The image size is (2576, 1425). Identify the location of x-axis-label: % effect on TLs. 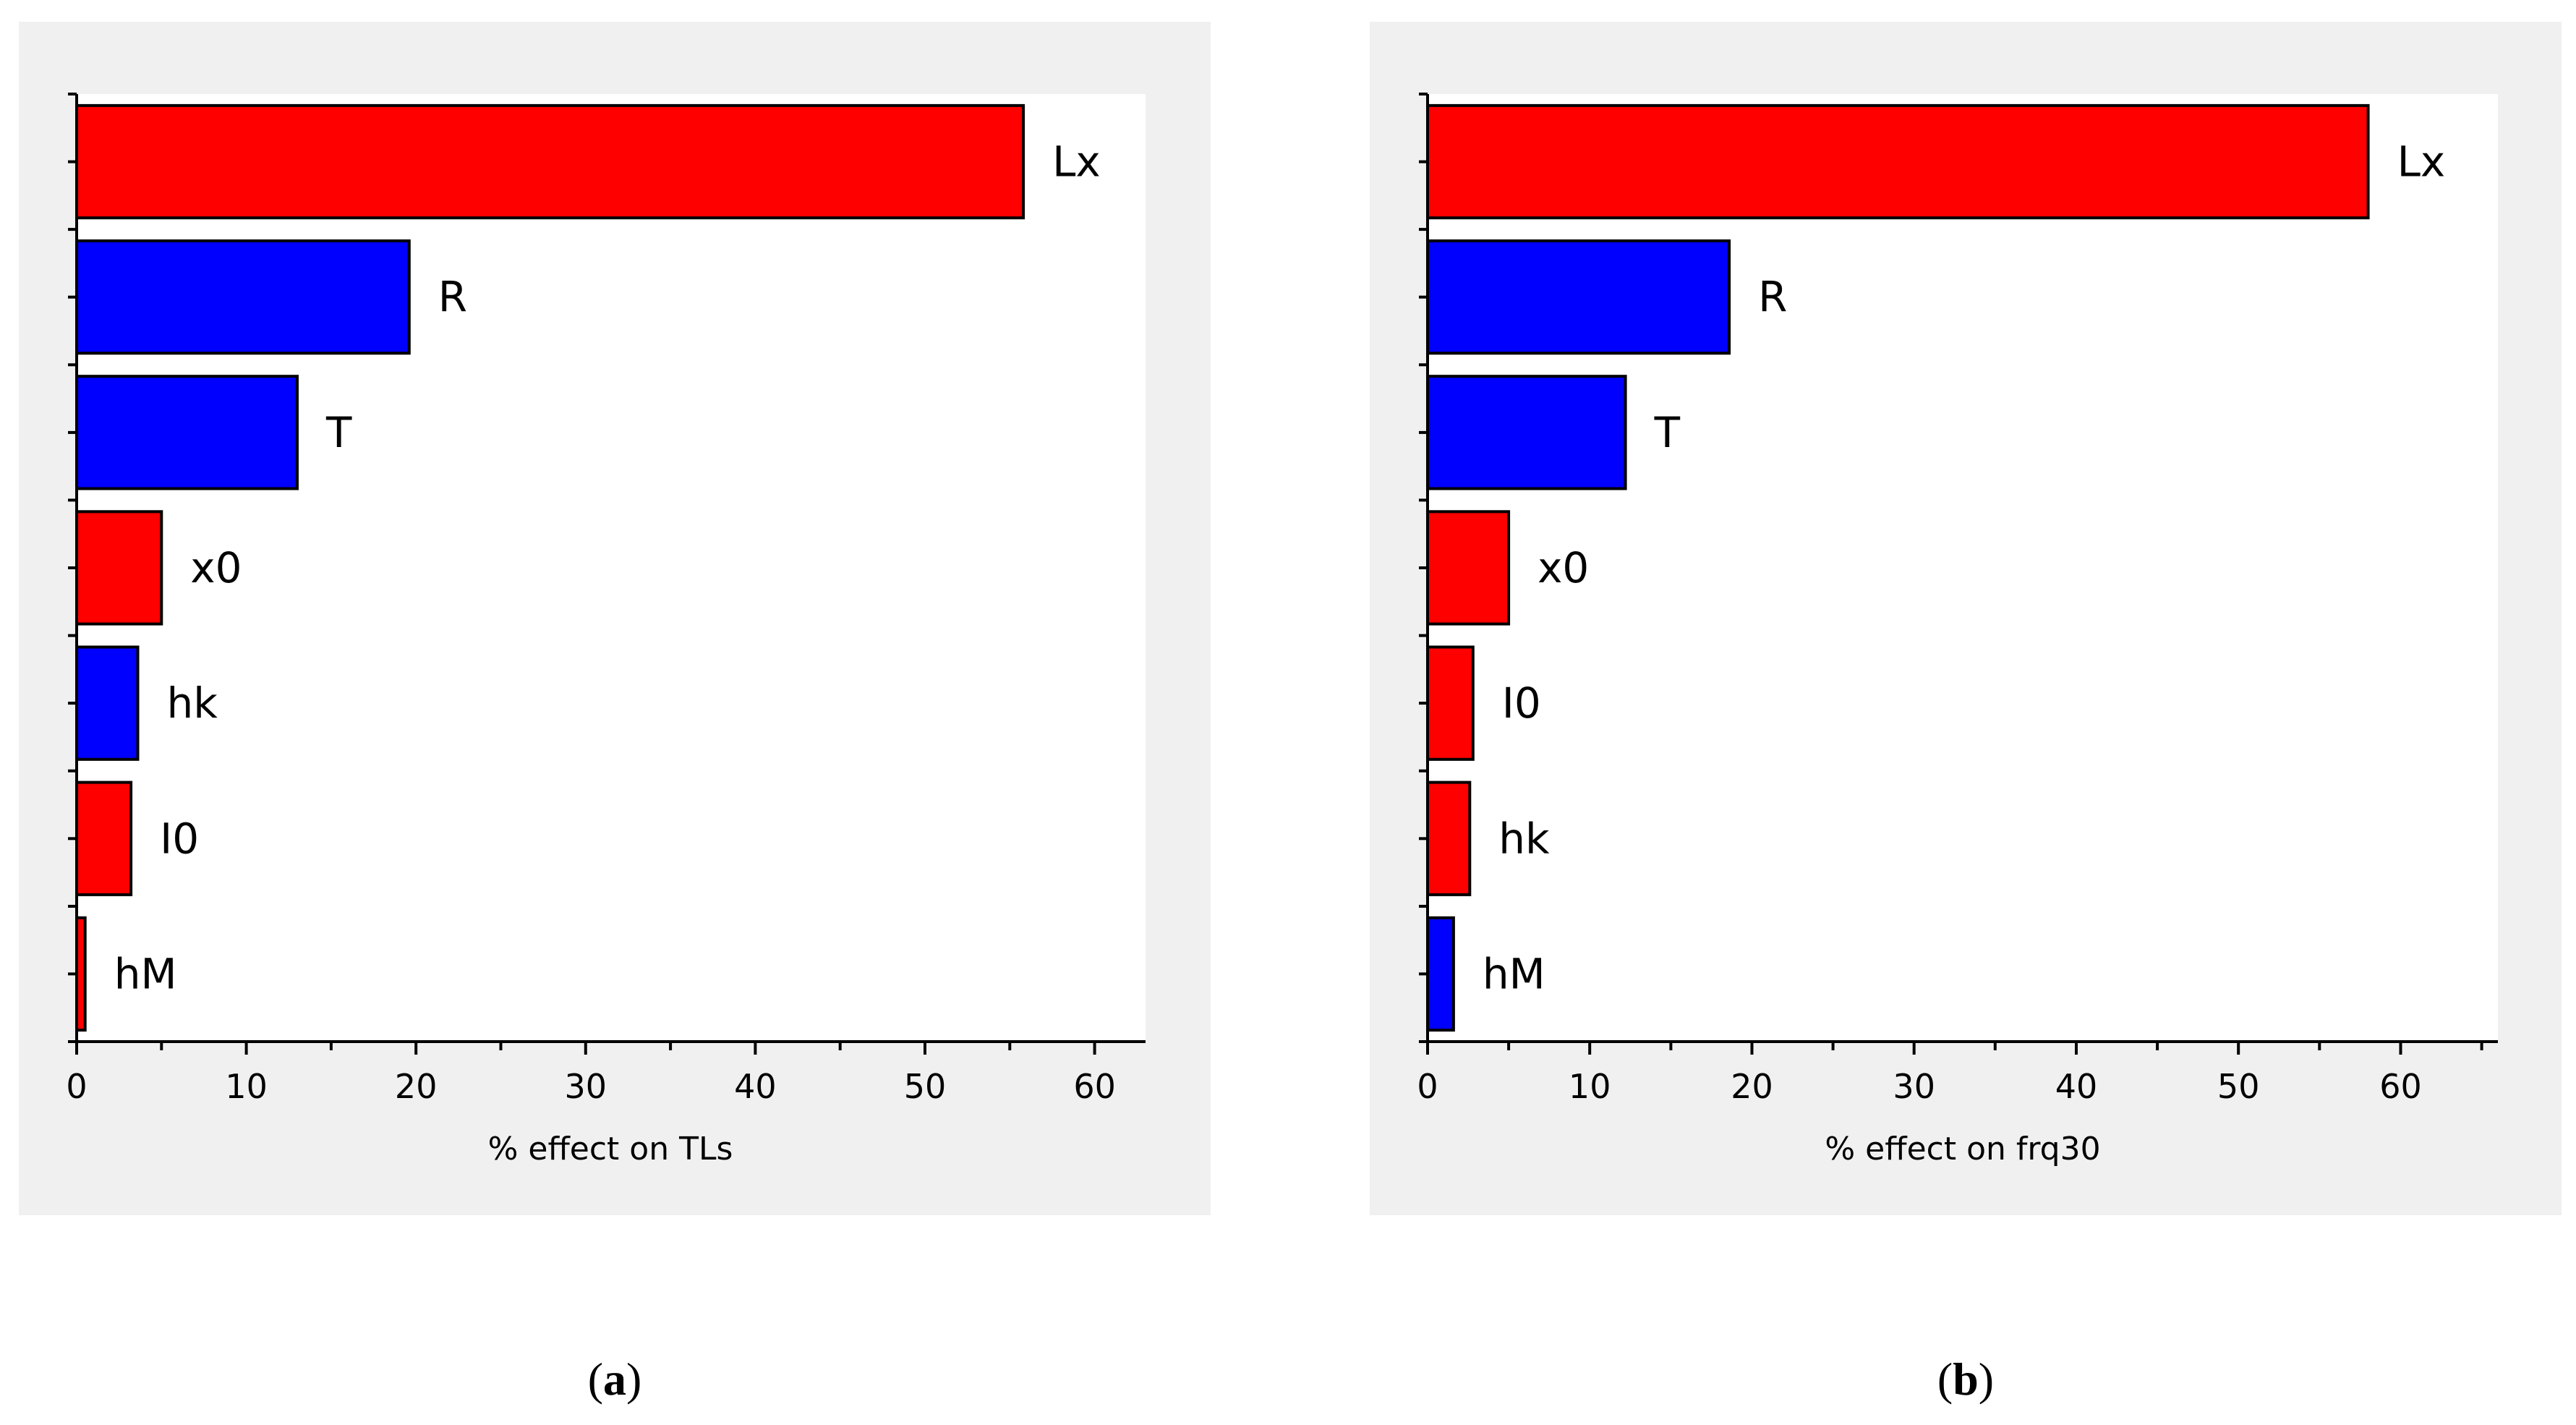
(610, 1149).